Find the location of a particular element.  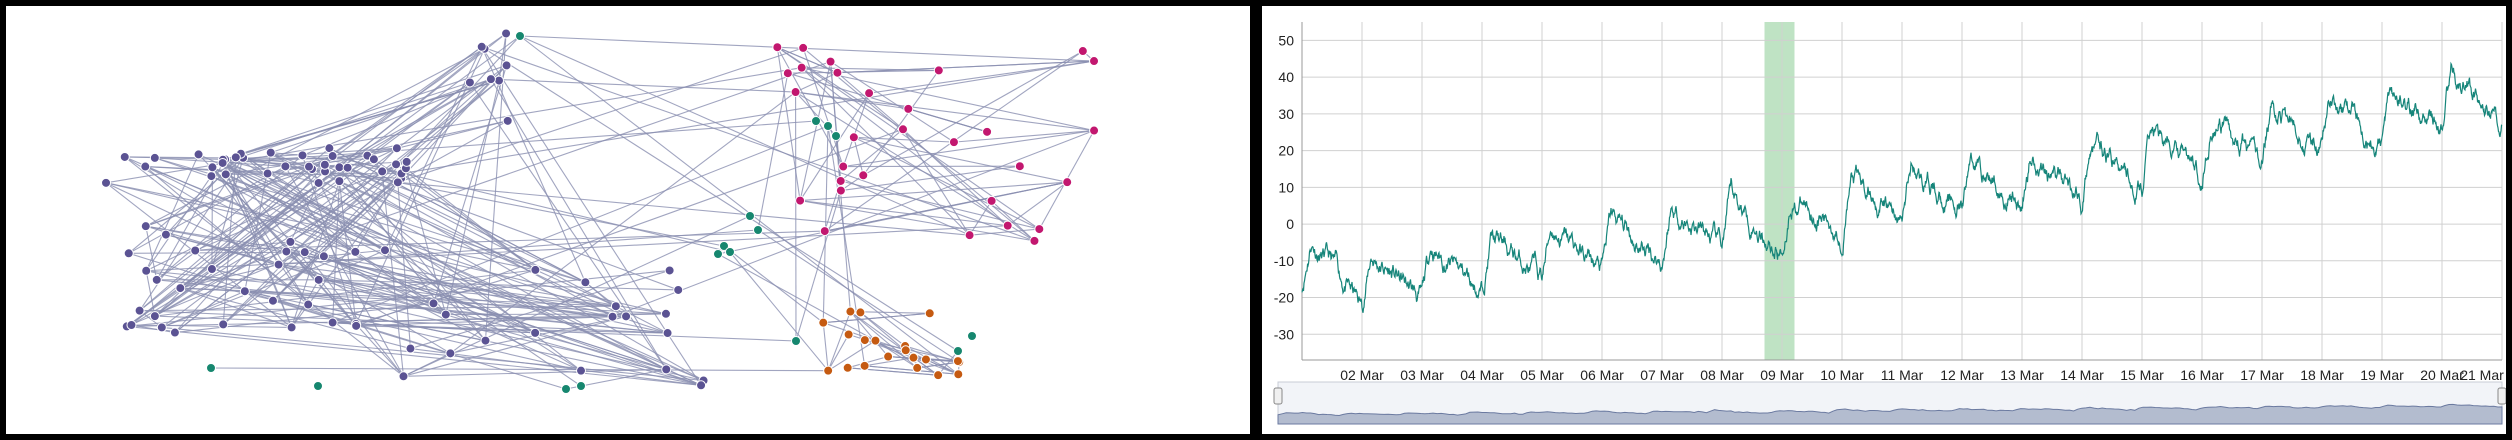

navigator-handle-right is located at coordinates (2501, 396).